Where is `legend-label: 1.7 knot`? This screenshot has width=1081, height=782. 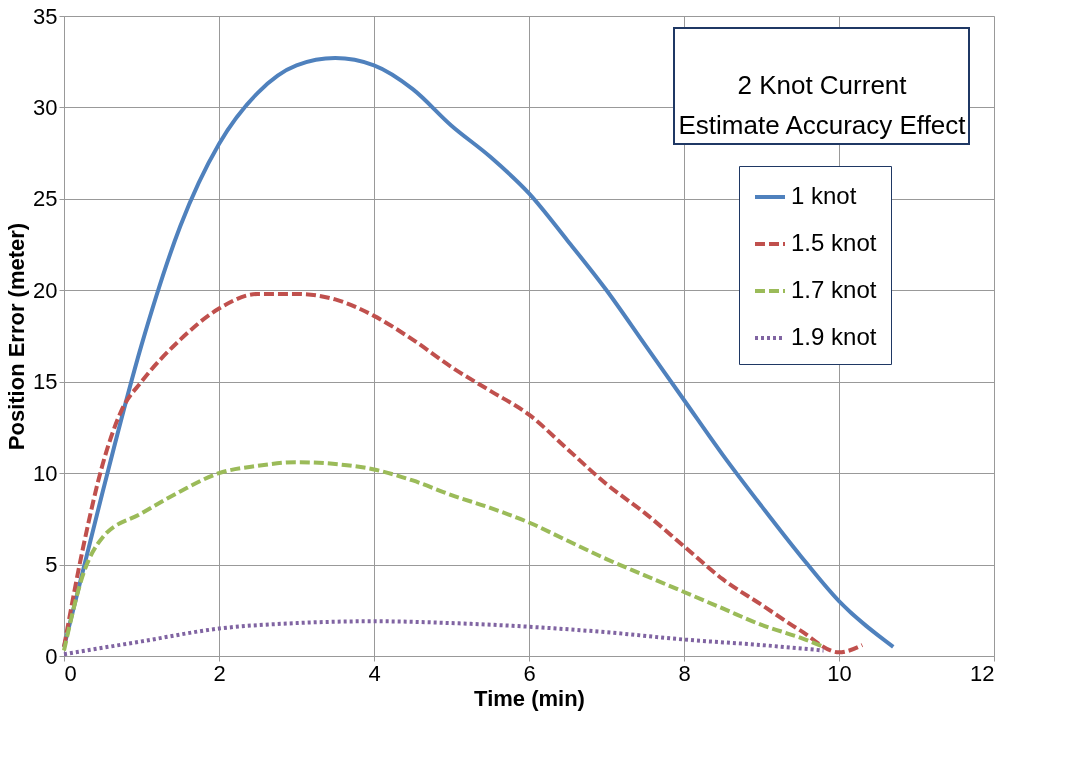 legend-label: 1.7 knot is located at coordinates (834, 289).